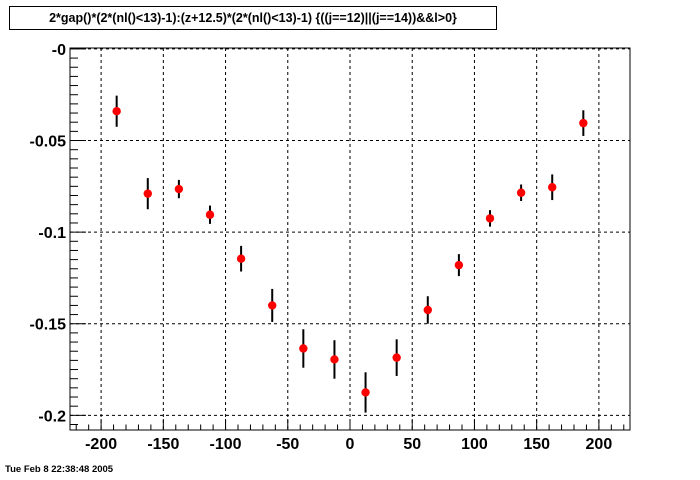 This screenshot has height=480, width=700. What do you see at coordinates (101, 444) in the screenshot?
I see `x-tick-label: -200` at bounding box center [101, 444].